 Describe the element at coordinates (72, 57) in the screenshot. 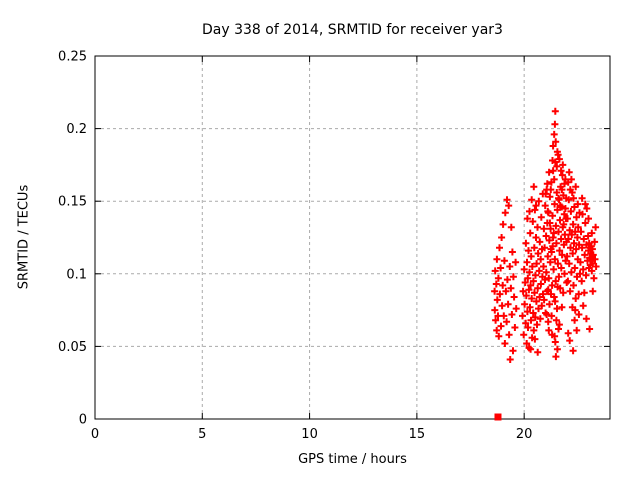

I see `svg-text: 0.25` at that location.